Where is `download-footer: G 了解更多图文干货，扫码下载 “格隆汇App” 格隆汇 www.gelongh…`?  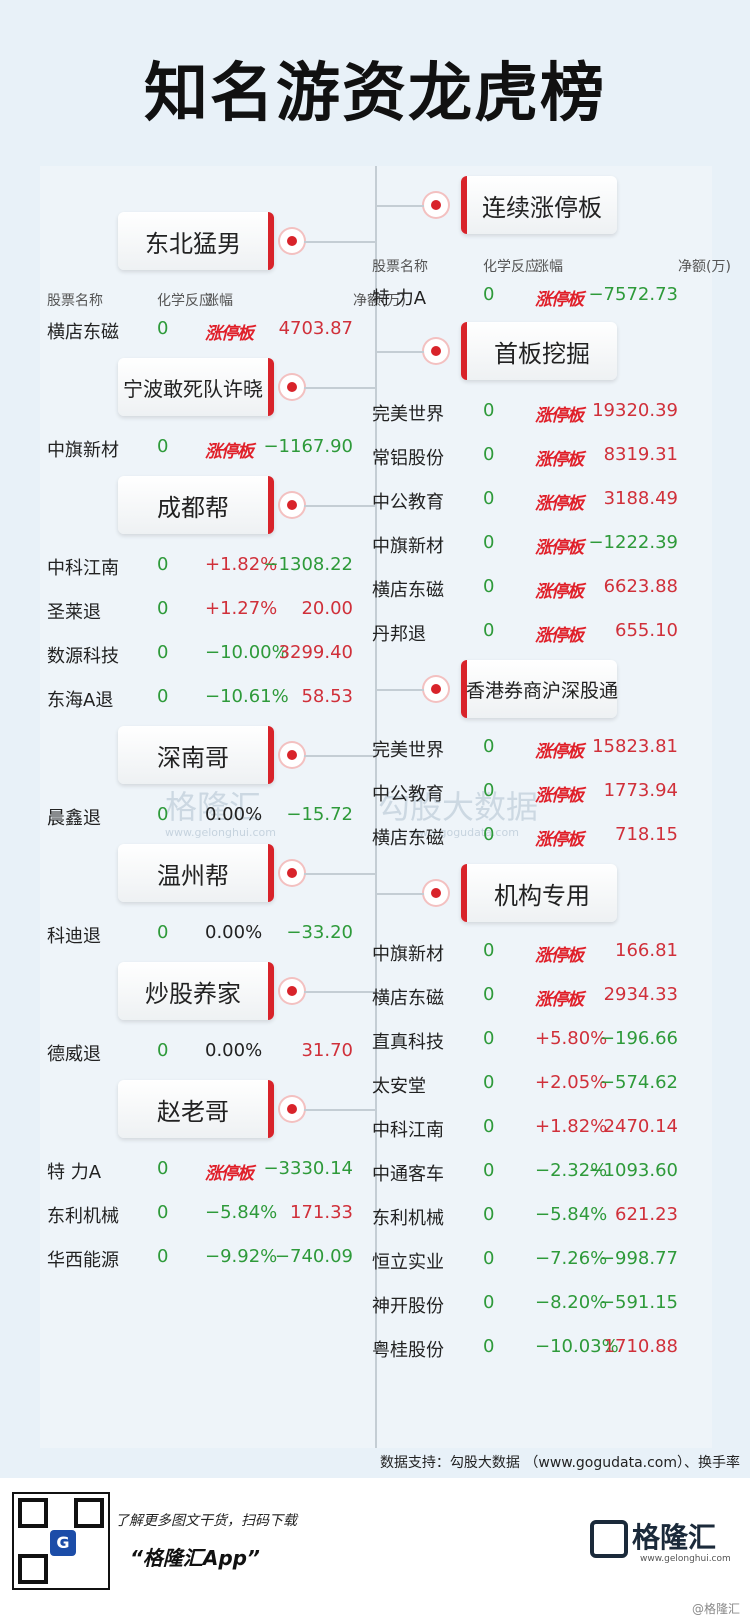 download-footer: G 了解更多图文干货，扫码下载 “格隆汇App” 格隆汇 www.gelongh… is located at coordinates (375, 1549).